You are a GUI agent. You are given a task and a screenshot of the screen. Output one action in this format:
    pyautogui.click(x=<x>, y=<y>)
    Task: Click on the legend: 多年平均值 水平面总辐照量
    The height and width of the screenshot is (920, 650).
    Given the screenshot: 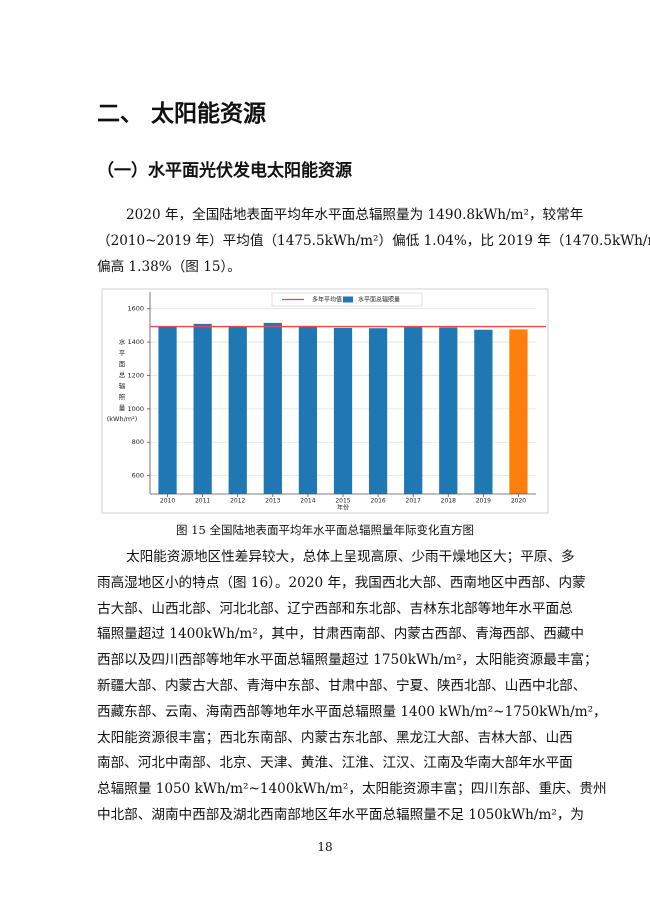 What is the action you would take?
    pyautogui.click(x=347, y=299)
    